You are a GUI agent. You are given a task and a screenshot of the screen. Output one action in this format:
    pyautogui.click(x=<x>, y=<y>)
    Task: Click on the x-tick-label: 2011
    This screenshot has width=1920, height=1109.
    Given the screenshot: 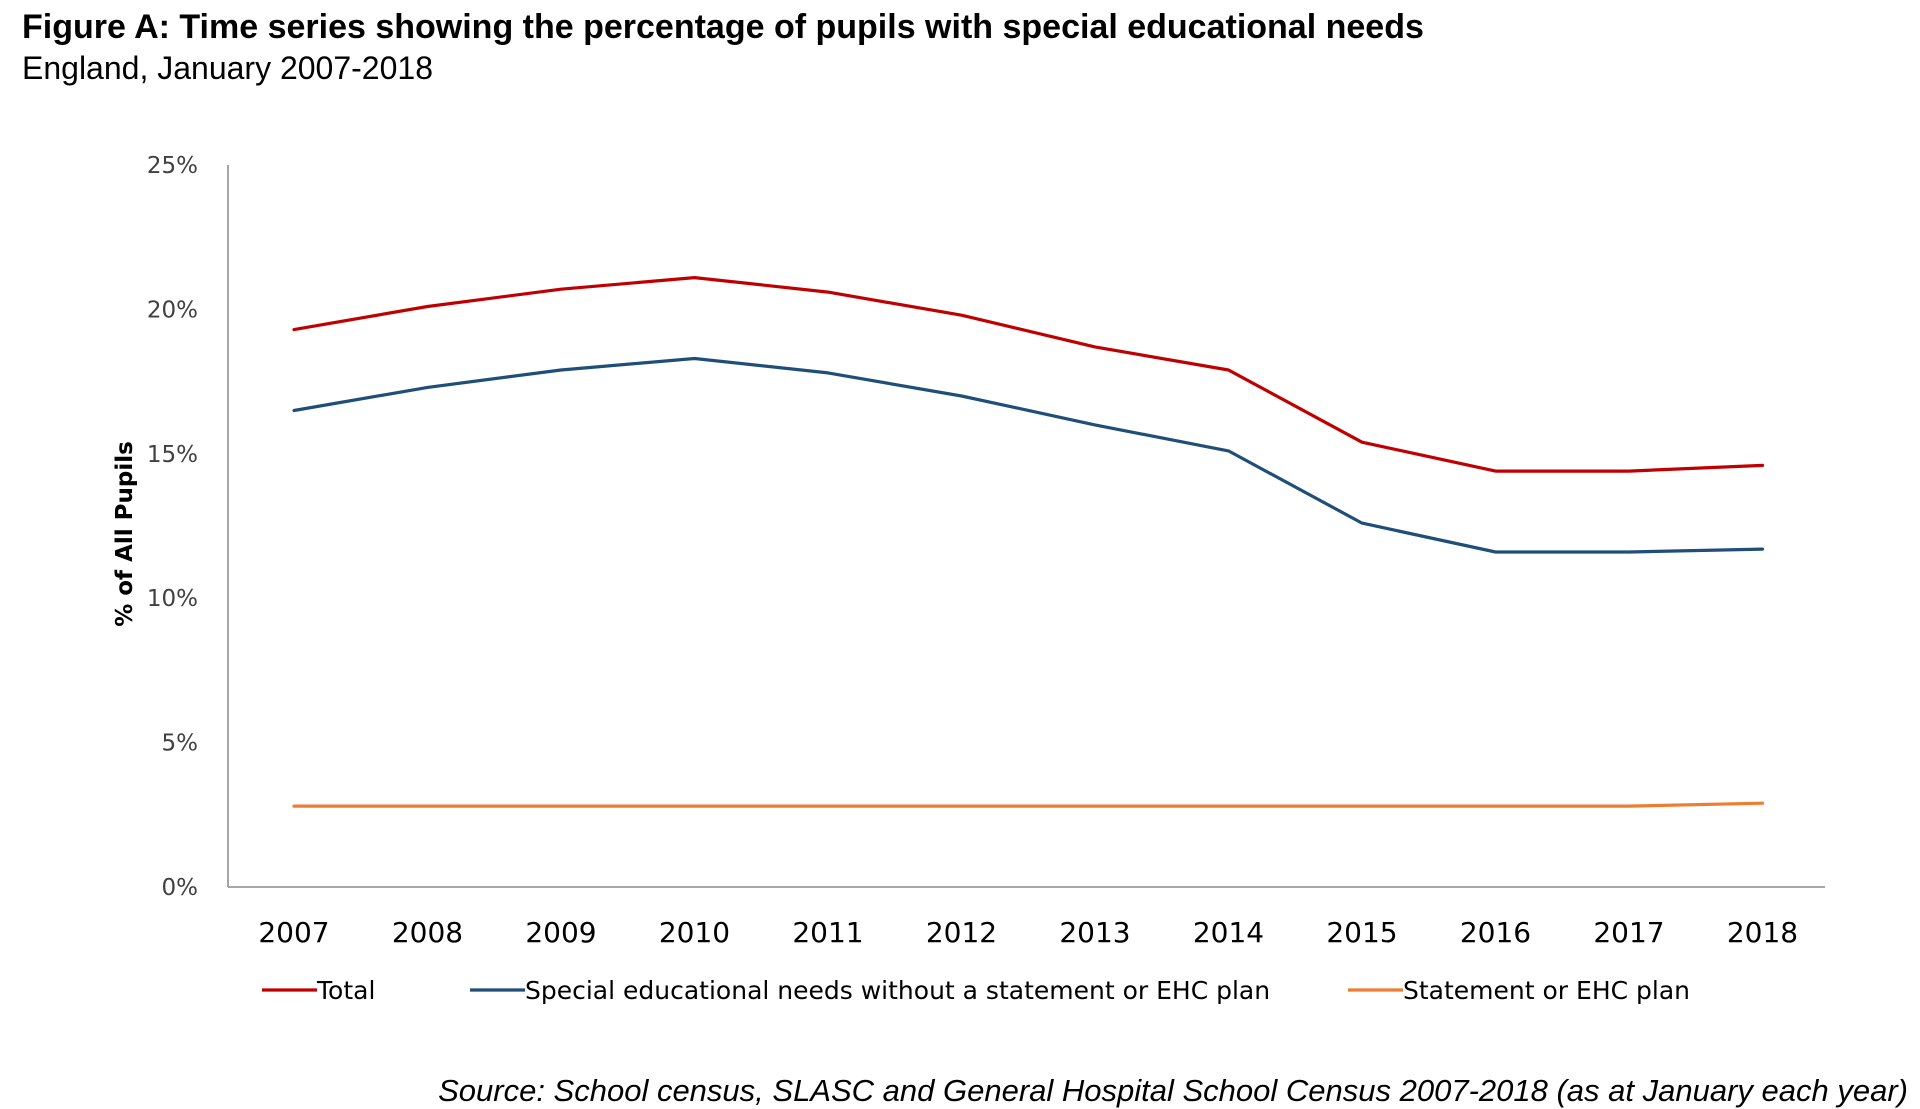 What is the action you would take?
    pyautogui.click(x=827, y=932)
    